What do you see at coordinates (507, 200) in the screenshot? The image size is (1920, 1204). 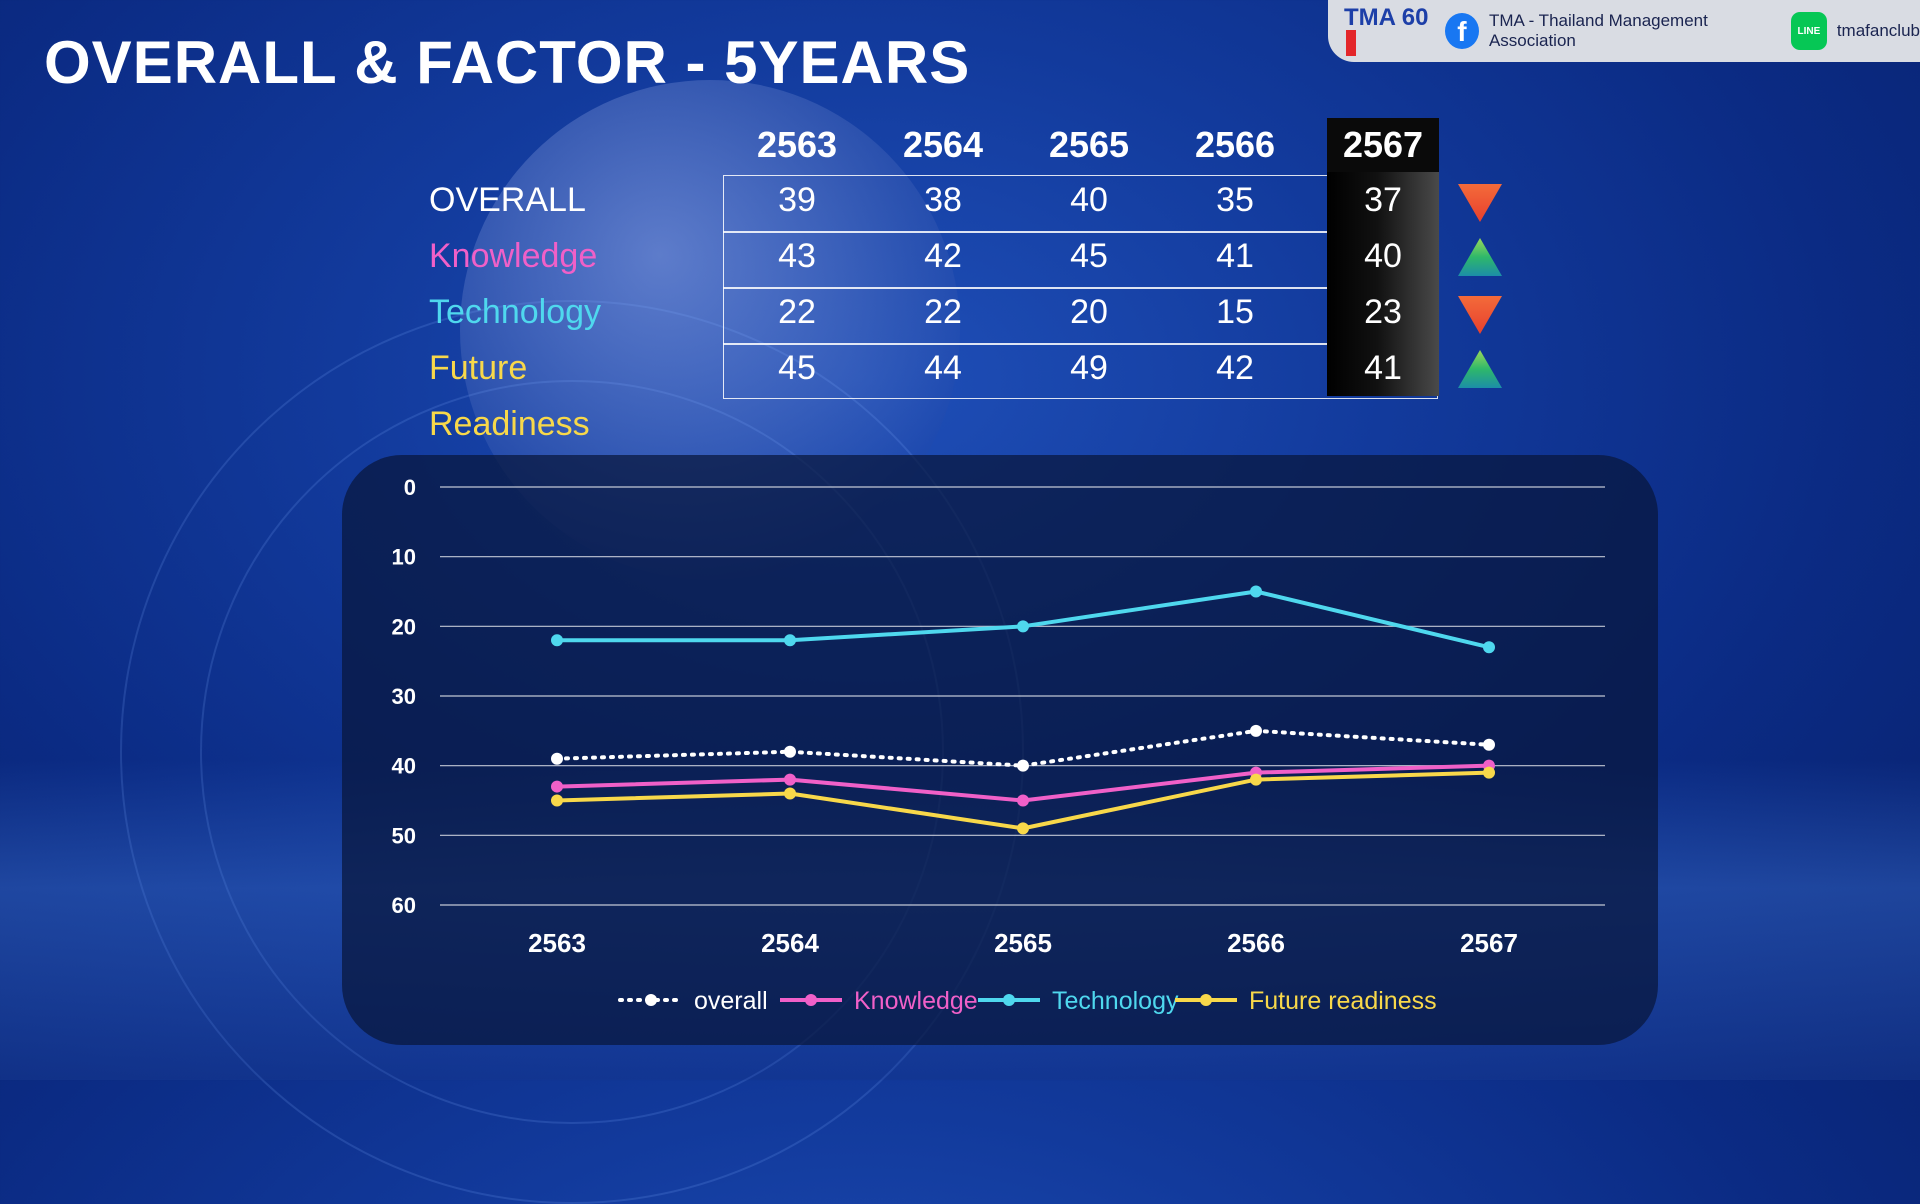 I see `row-label-overall: OVERALL` at bounding box center [507, 200].